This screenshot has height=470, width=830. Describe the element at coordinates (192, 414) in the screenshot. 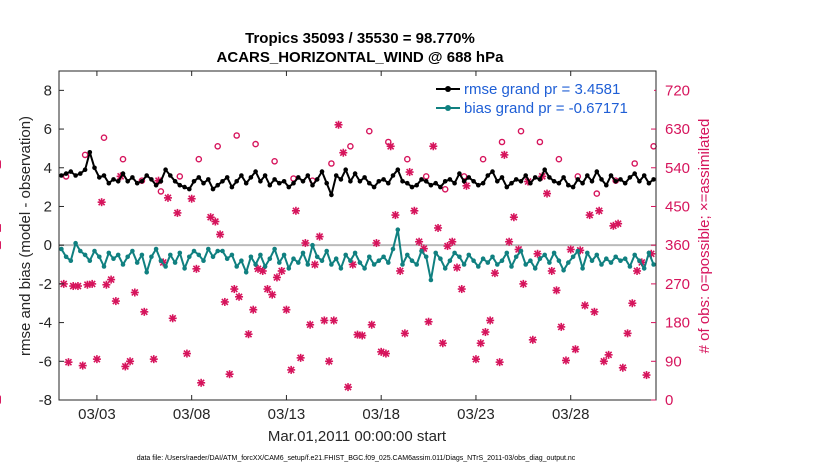

I see `x-tick-label: 03/08` at that location.